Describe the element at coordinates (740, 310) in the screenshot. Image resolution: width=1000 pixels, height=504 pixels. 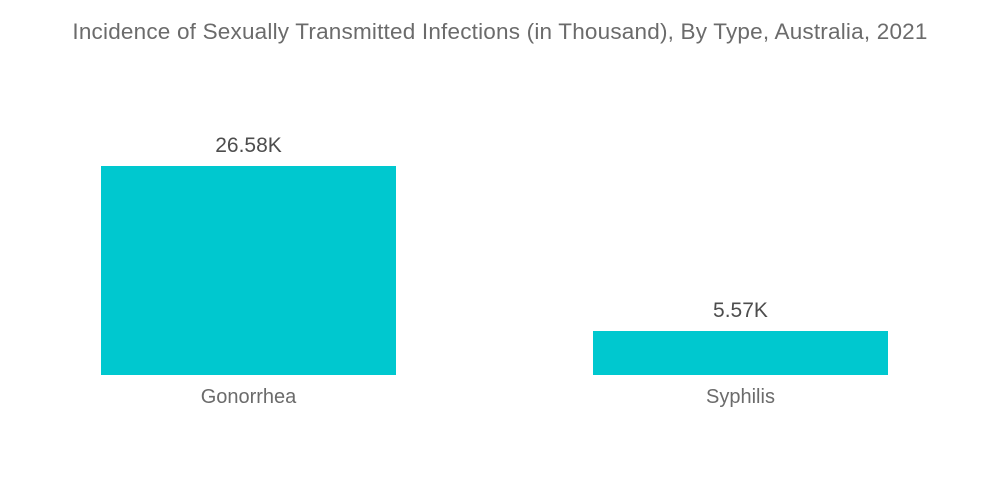
I see `bar-value-label-syphilis: 5.57K` at that location.